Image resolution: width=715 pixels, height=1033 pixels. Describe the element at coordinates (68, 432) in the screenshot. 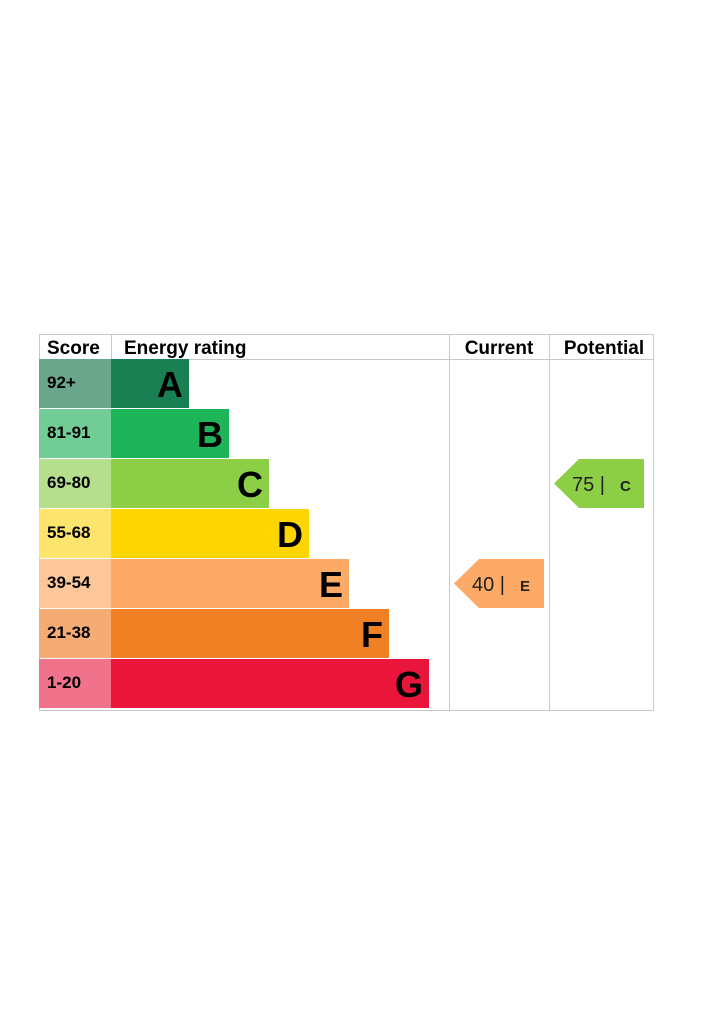

I see `score-label-b: 81-91` at that location.